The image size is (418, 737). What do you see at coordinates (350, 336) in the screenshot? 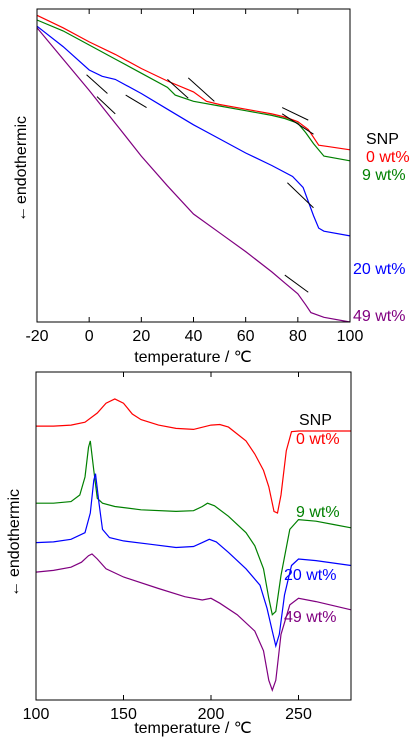
I see `top-x-tick-label: 100` at bounding box center [350, 336].